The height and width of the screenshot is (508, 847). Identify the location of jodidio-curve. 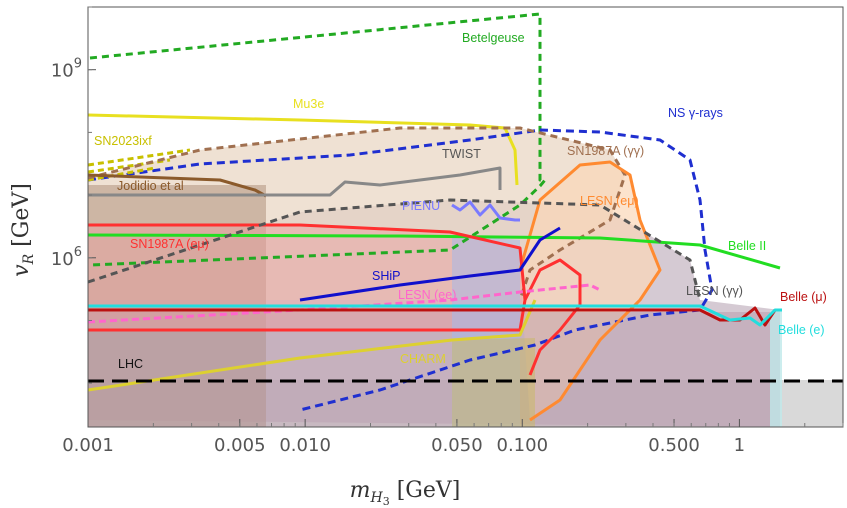
(177, 185).